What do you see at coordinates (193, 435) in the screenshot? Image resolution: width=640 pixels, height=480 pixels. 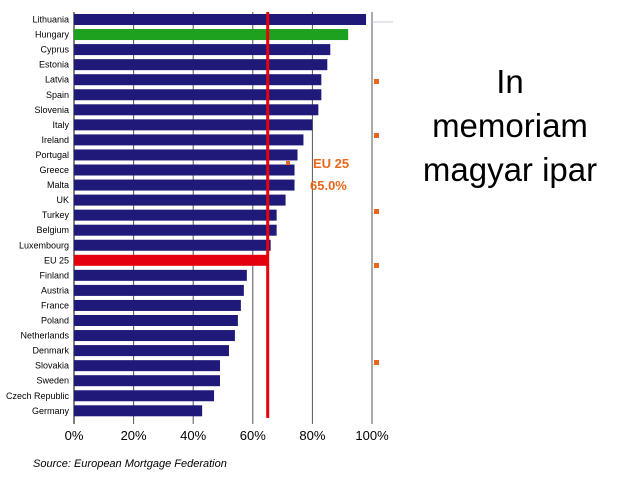 I see `x-tick-label: 40%` at bounding box center [193, 435].